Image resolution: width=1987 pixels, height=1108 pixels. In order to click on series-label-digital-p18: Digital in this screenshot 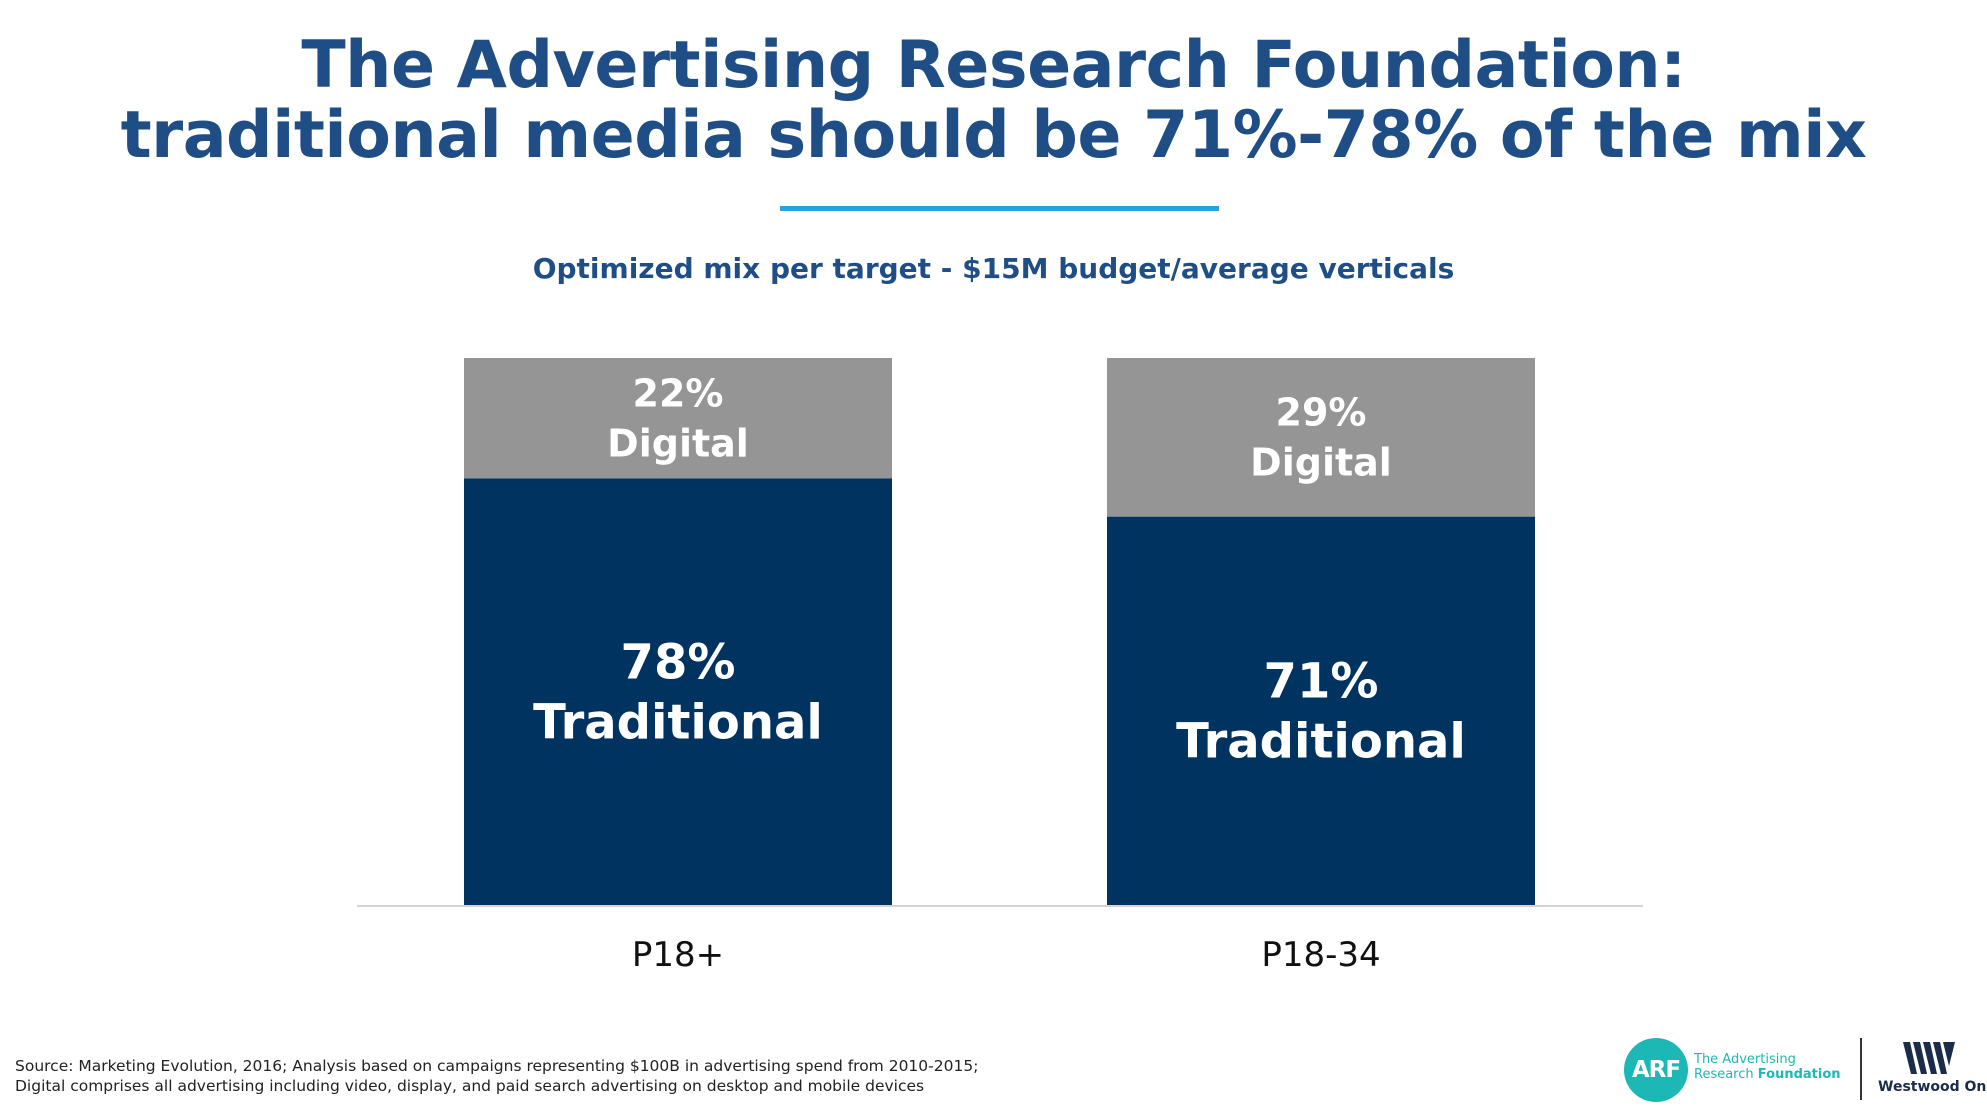, I will do `click(678, 443)`.